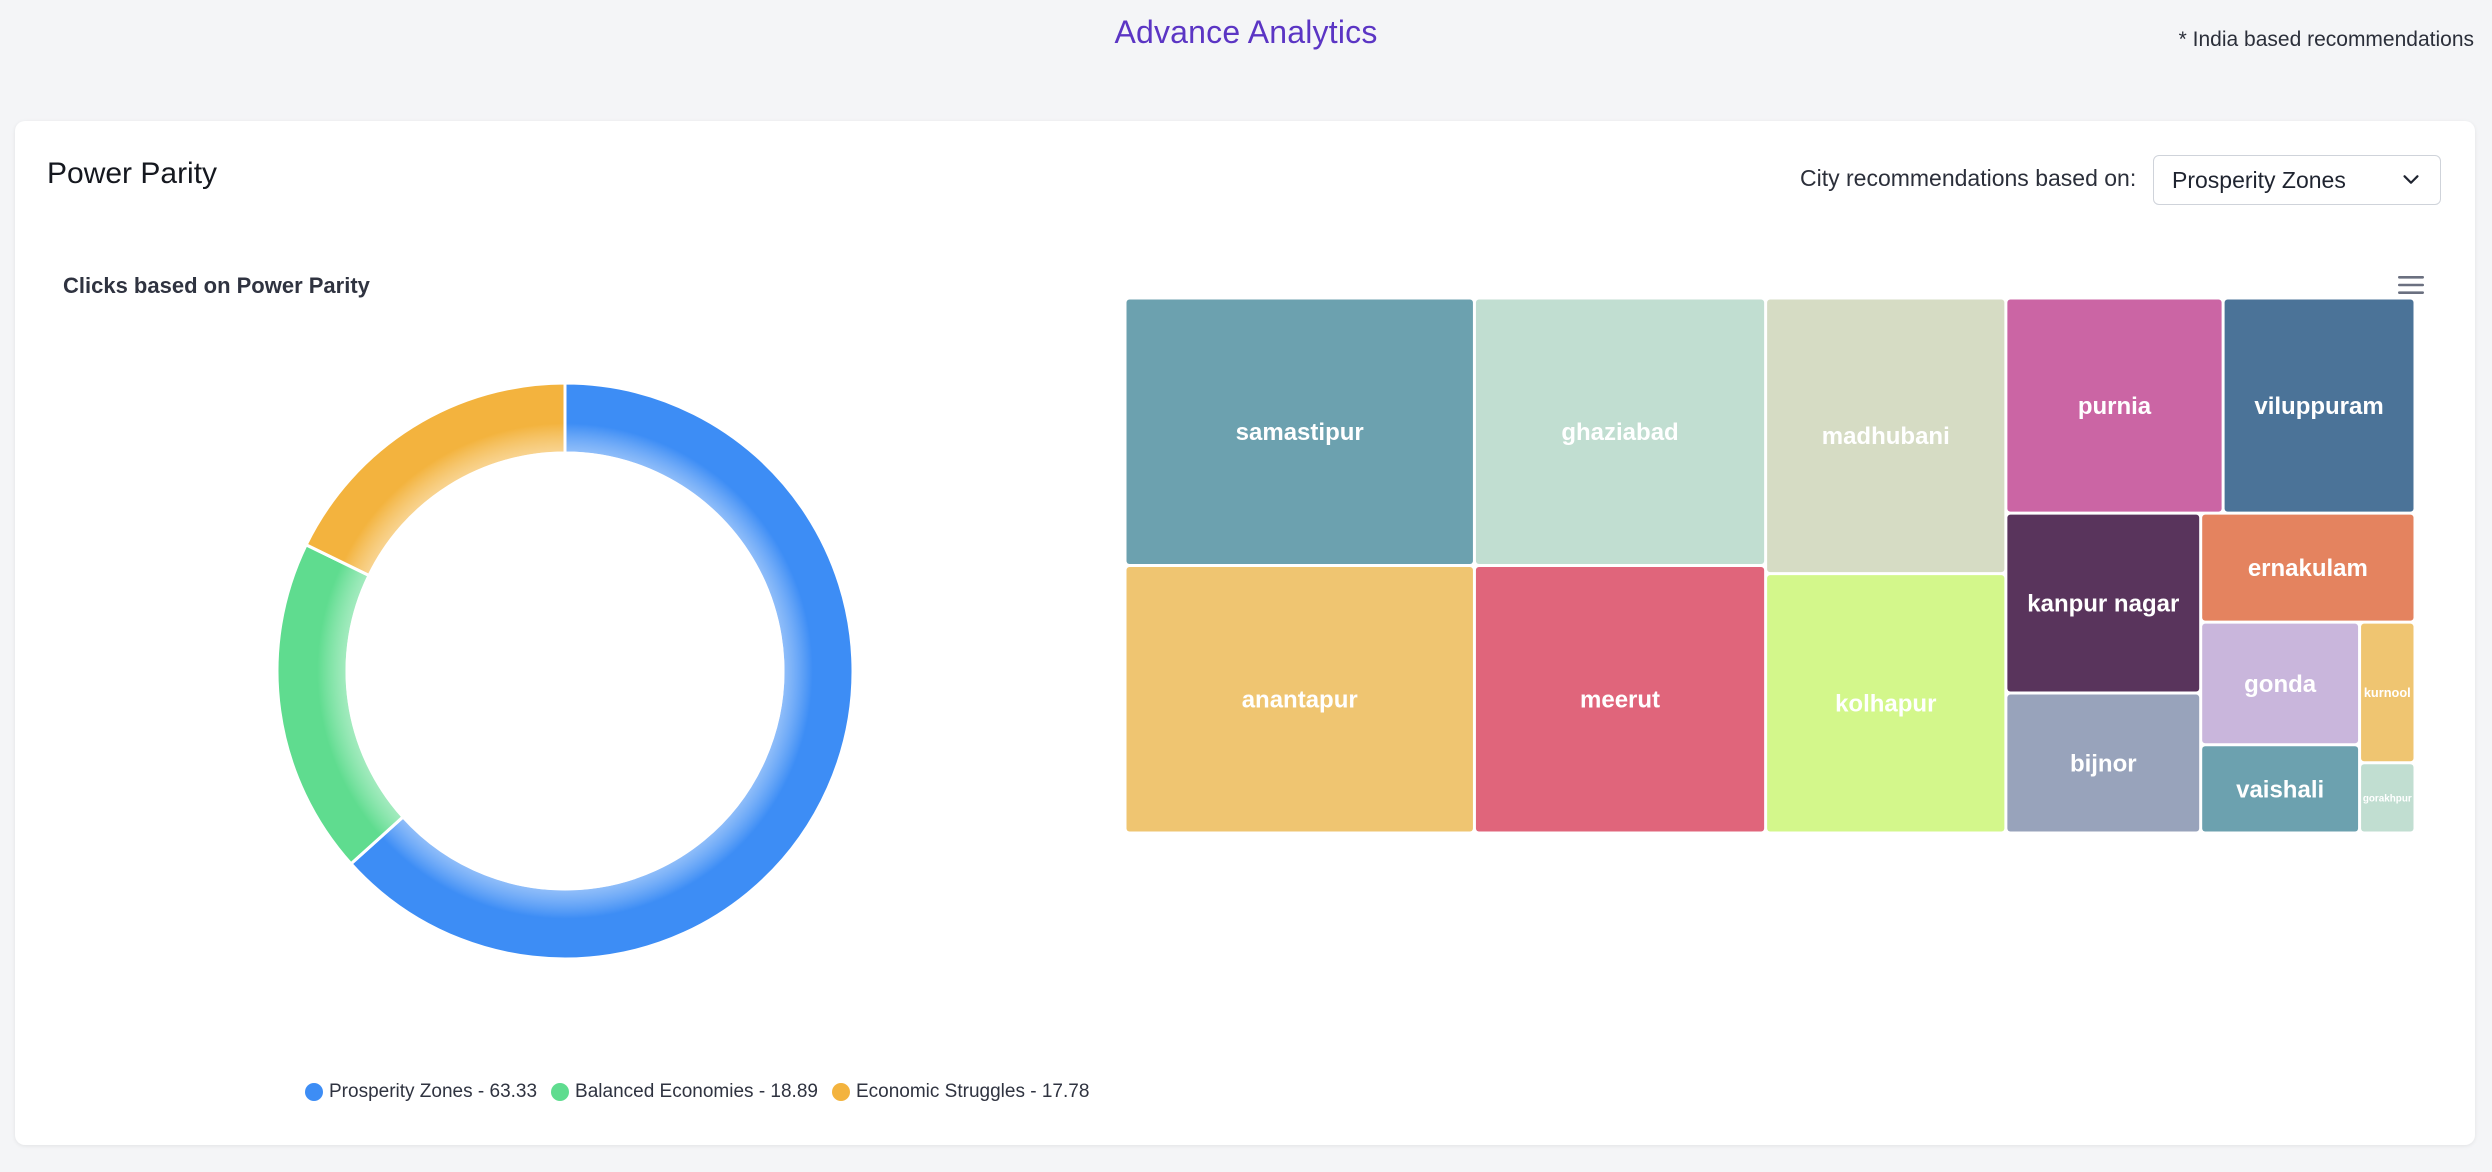 The width and height of the screenshot is (2492, 1172). What do you see at coordinates (2326, 39) in the screenshot?
I see `page-note: * India based recommendations` at bounding box center [2326, 39].